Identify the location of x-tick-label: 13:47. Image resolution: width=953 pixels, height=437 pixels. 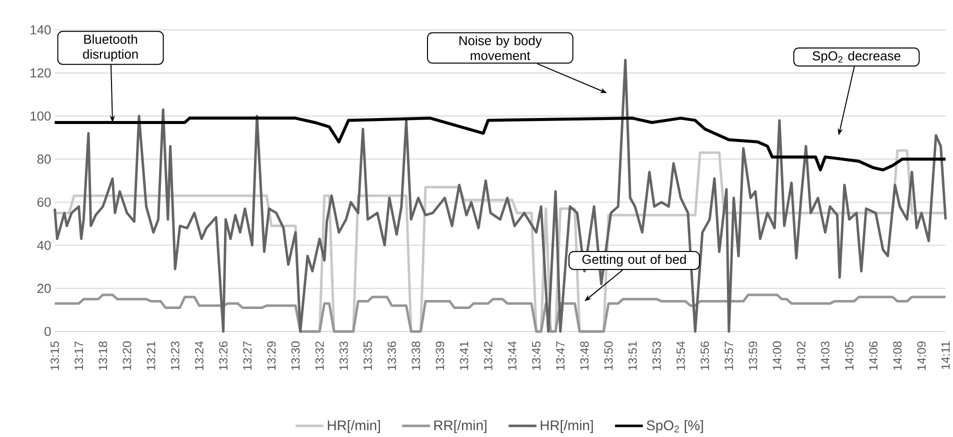
(560, 356).